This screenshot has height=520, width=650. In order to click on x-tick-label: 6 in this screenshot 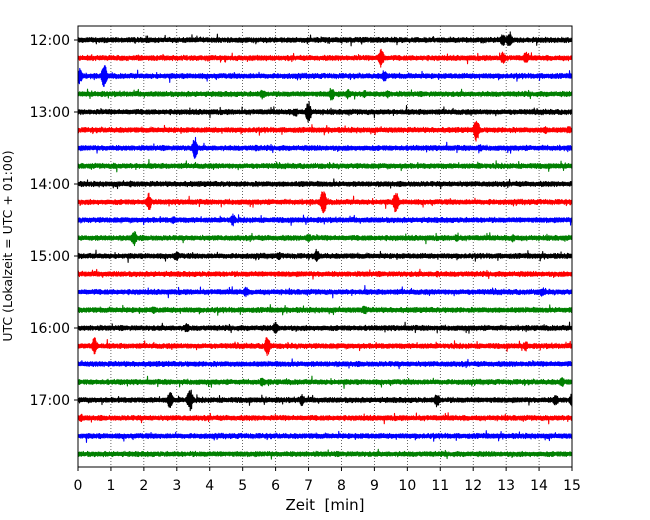, I will do `click(275, 486)`.